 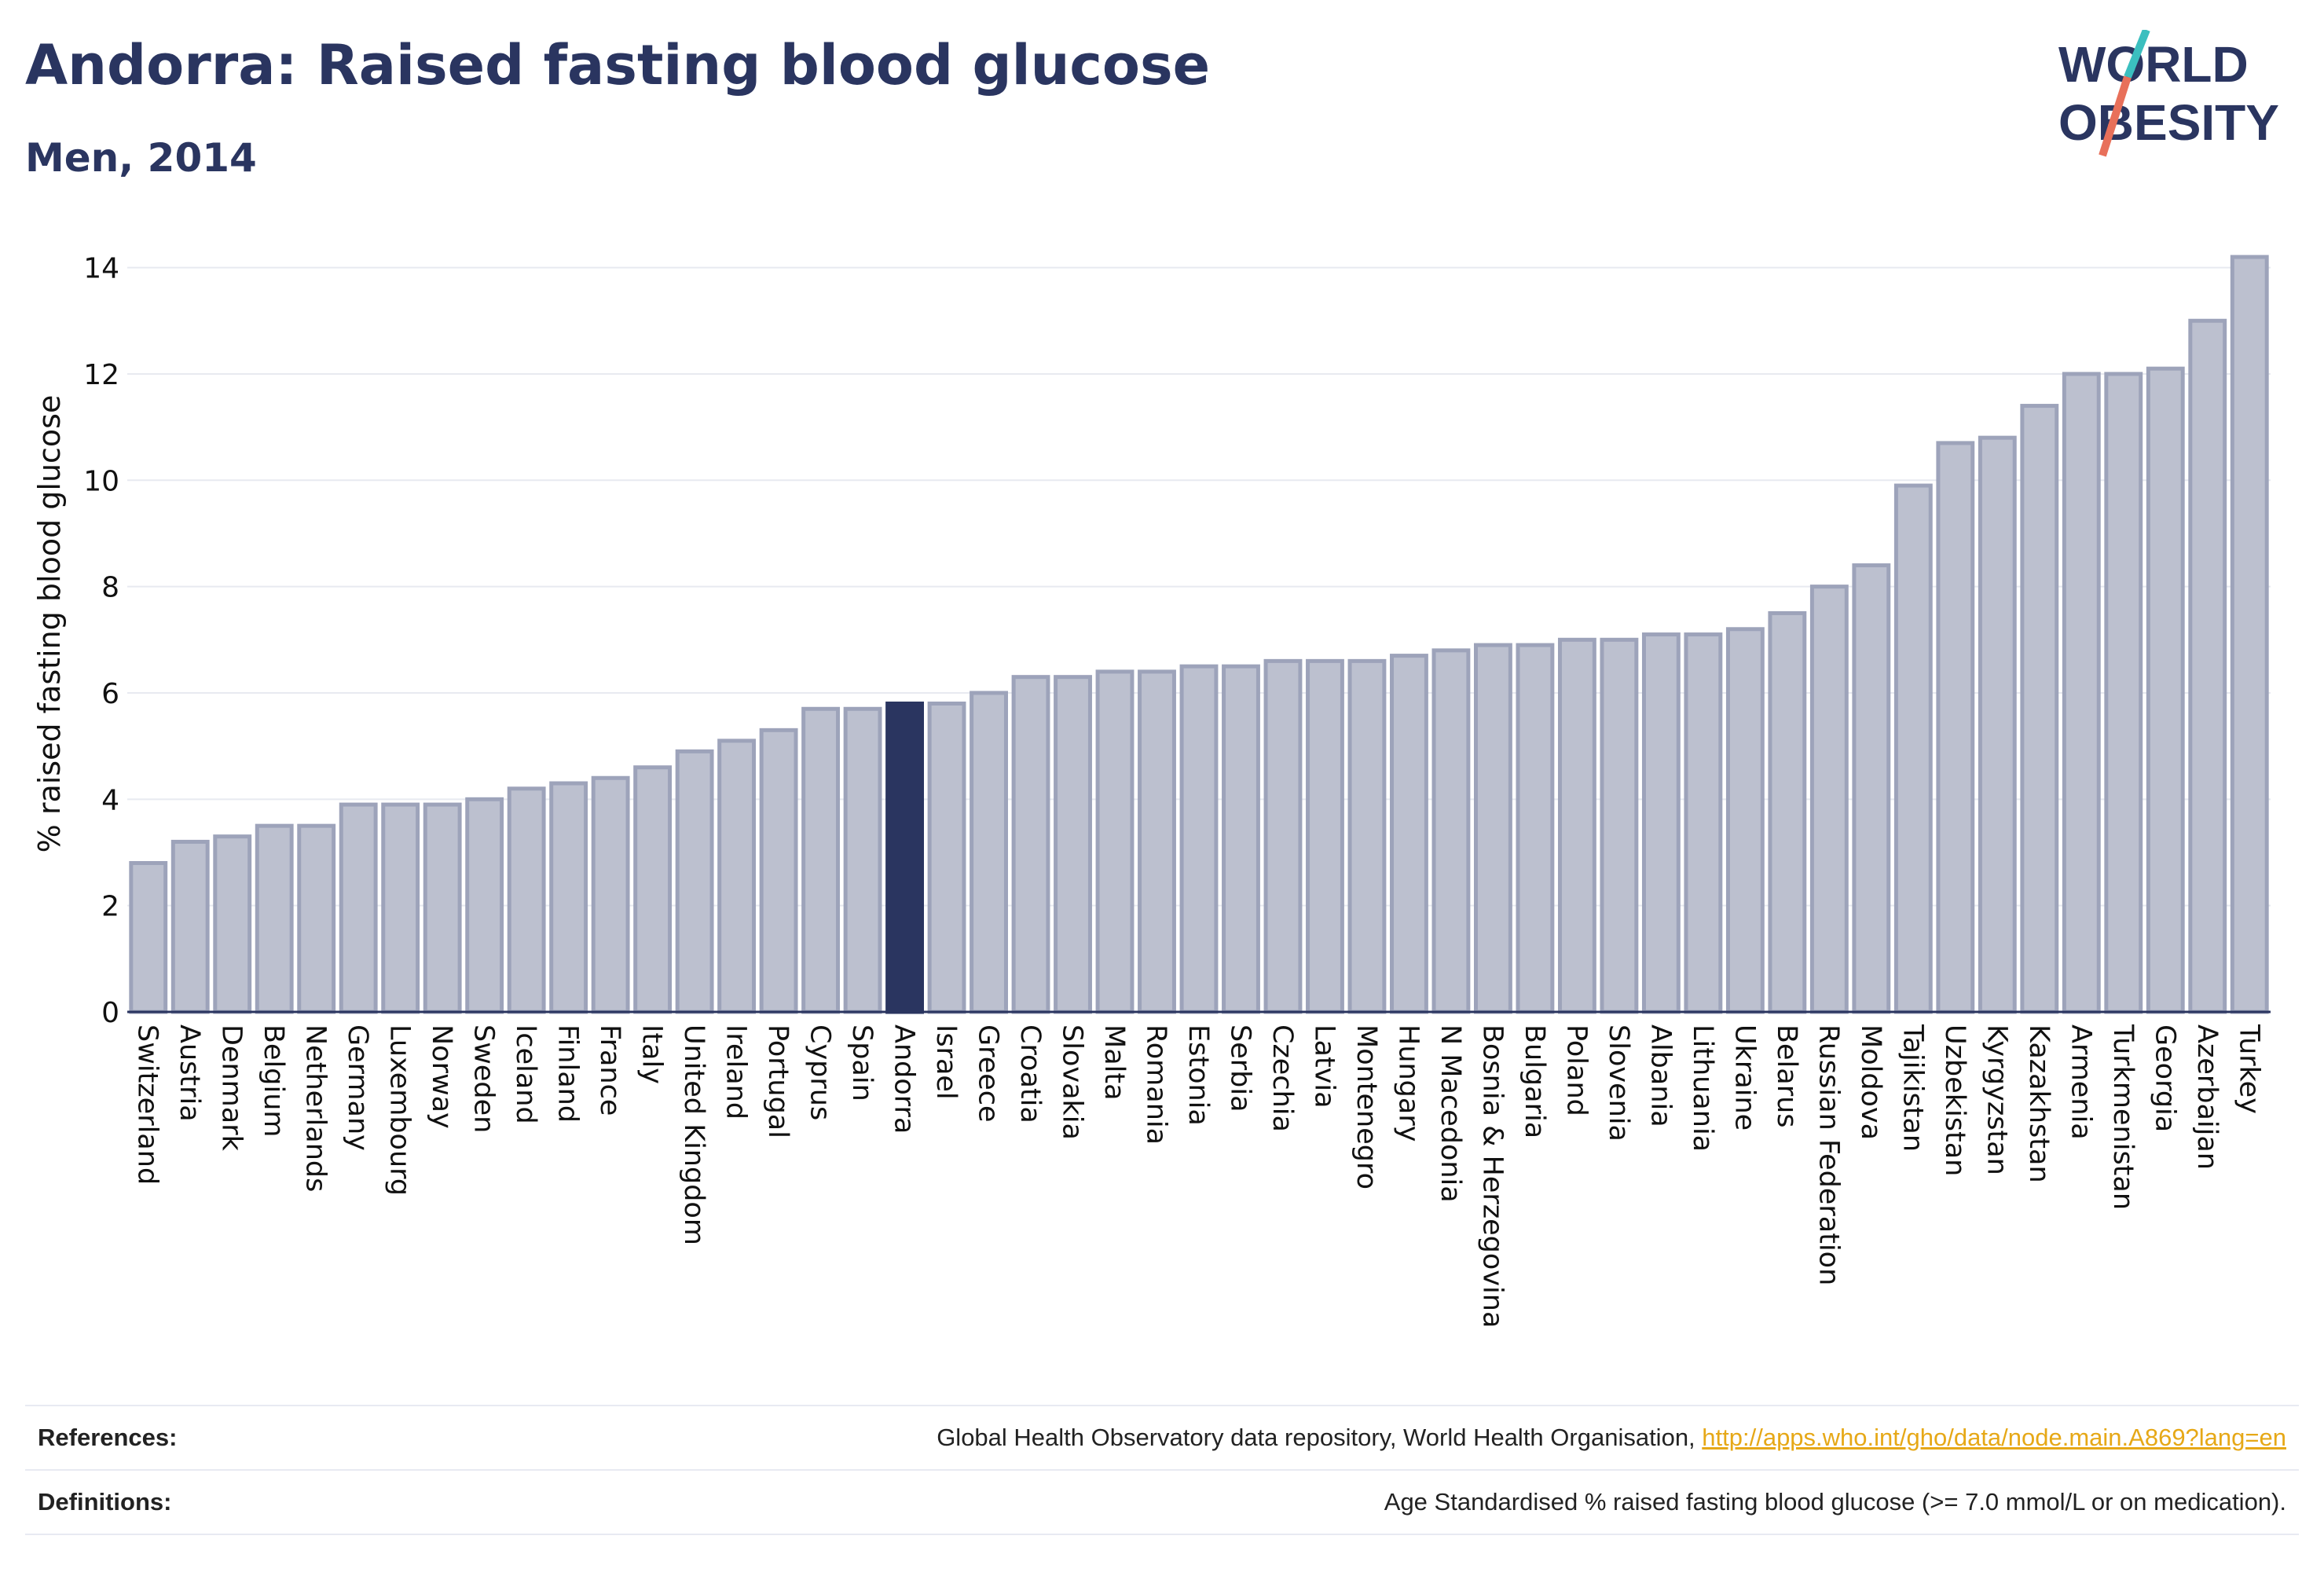 What do you see at coordinates (946, 1062) in the screenshot?
I see `x-tick-label: Israel` at bounding box center [946, 1062].